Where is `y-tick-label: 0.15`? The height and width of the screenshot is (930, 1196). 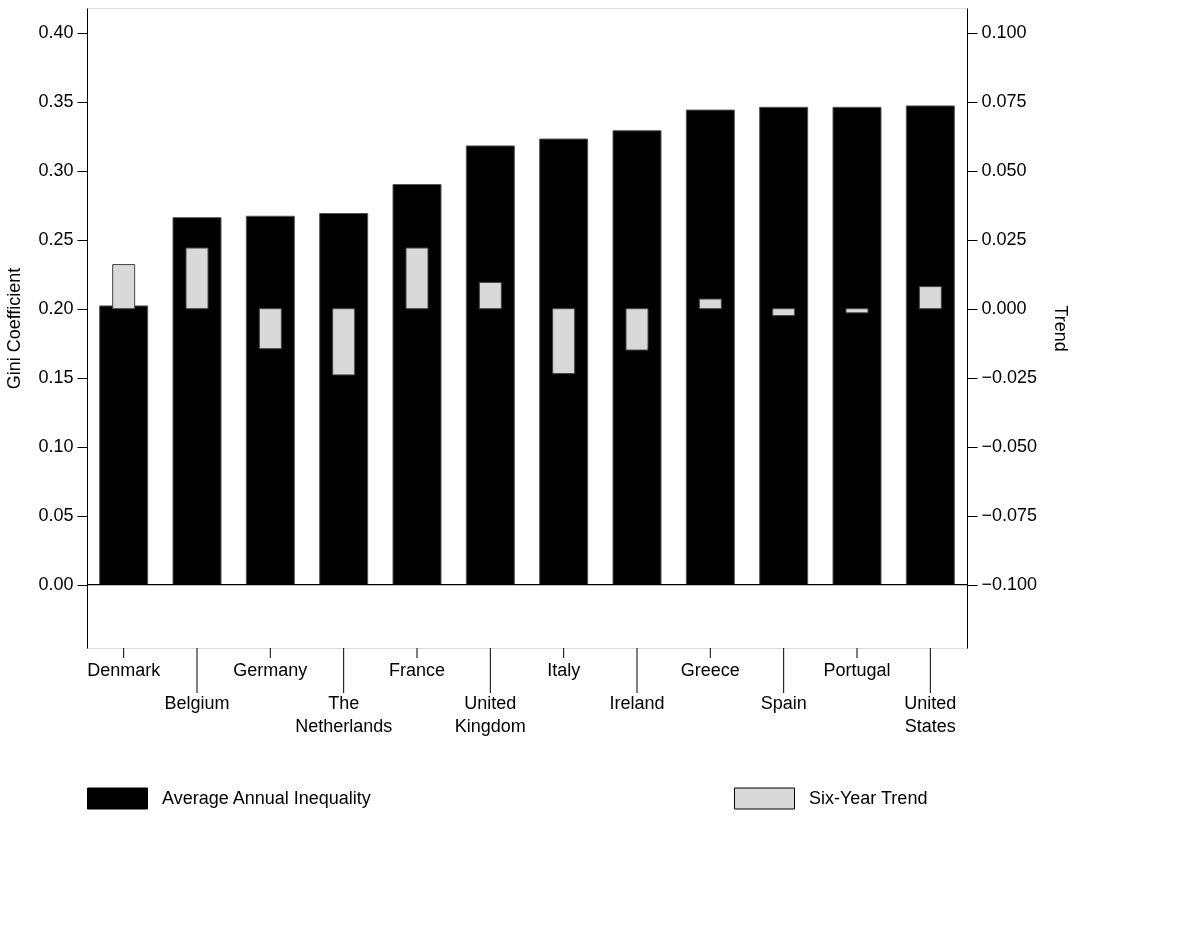
y-tick-label: 0.15 is located at coordinates (56, 377).